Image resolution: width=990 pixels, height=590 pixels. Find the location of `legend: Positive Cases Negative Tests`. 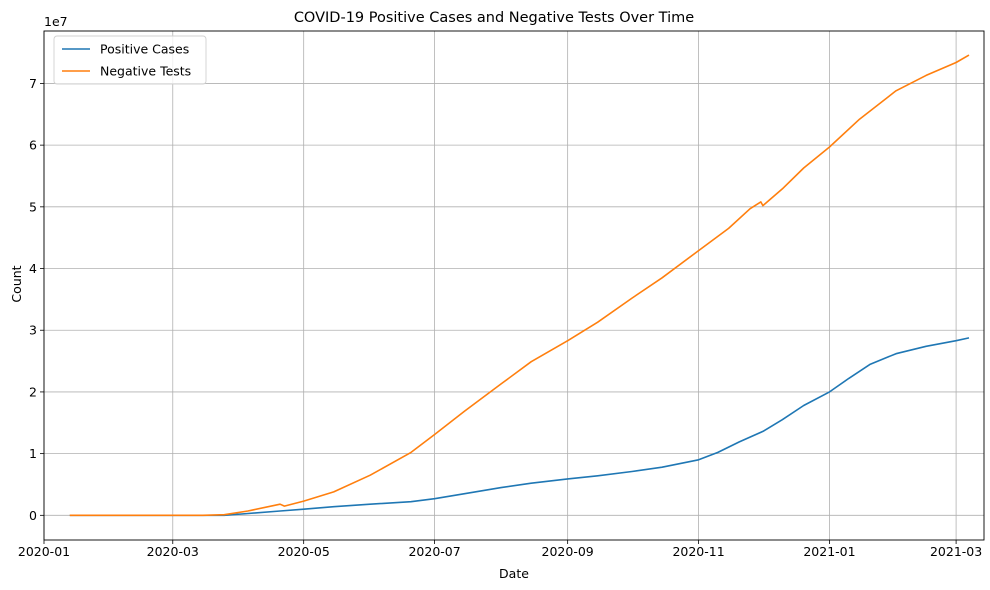

legend: Positive Cases Negative Tests is located at coordinates (130, 60).